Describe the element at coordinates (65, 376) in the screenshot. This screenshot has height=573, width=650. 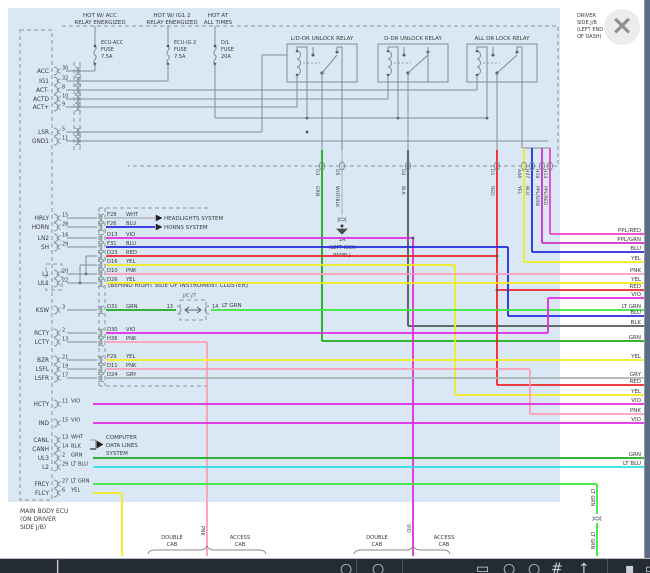
I see `pin-number: 17` at that location.